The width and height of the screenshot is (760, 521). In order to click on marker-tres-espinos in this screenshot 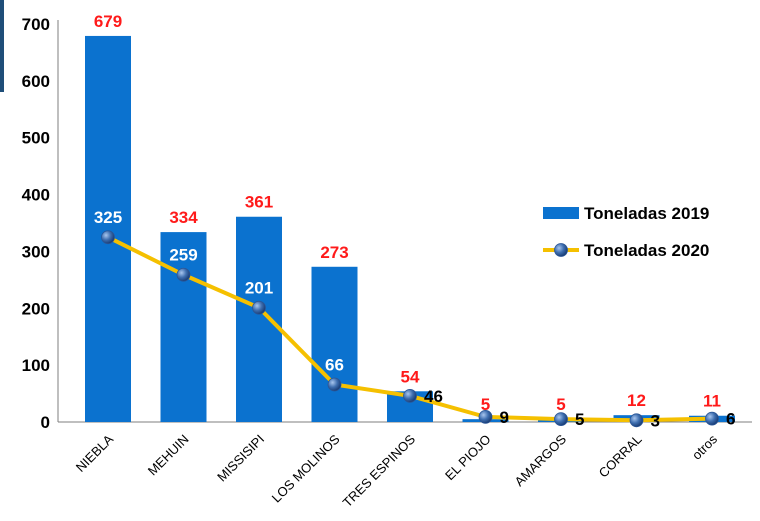, I will do `click(410, 395)`.